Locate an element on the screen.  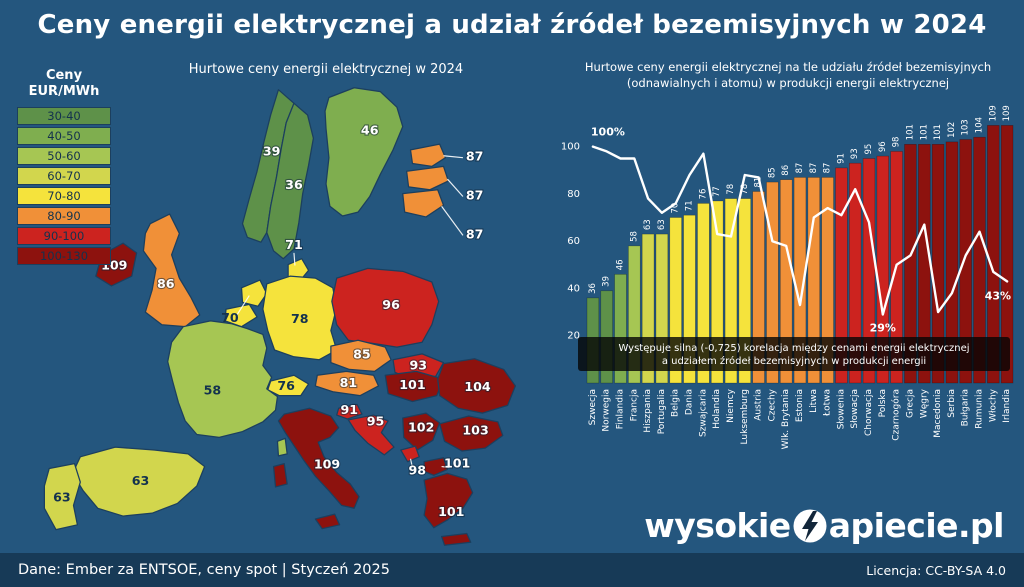
country-belgia is located at coordinates (241, 315).